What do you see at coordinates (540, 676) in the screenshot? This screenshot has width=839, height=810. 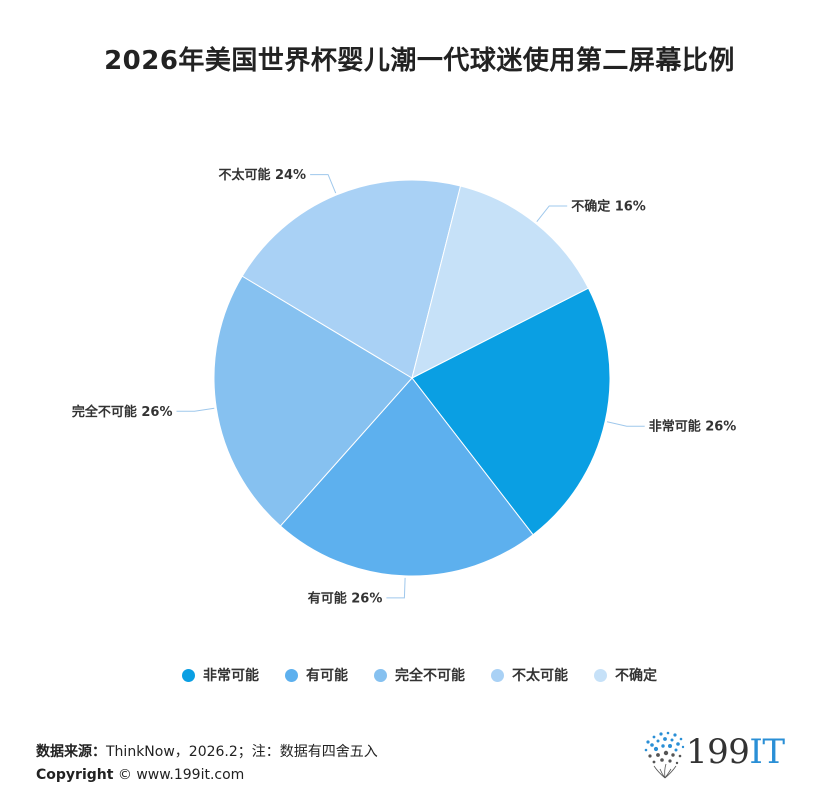 I see `legend-label: 不太可能` at bounding box center [540, 676].